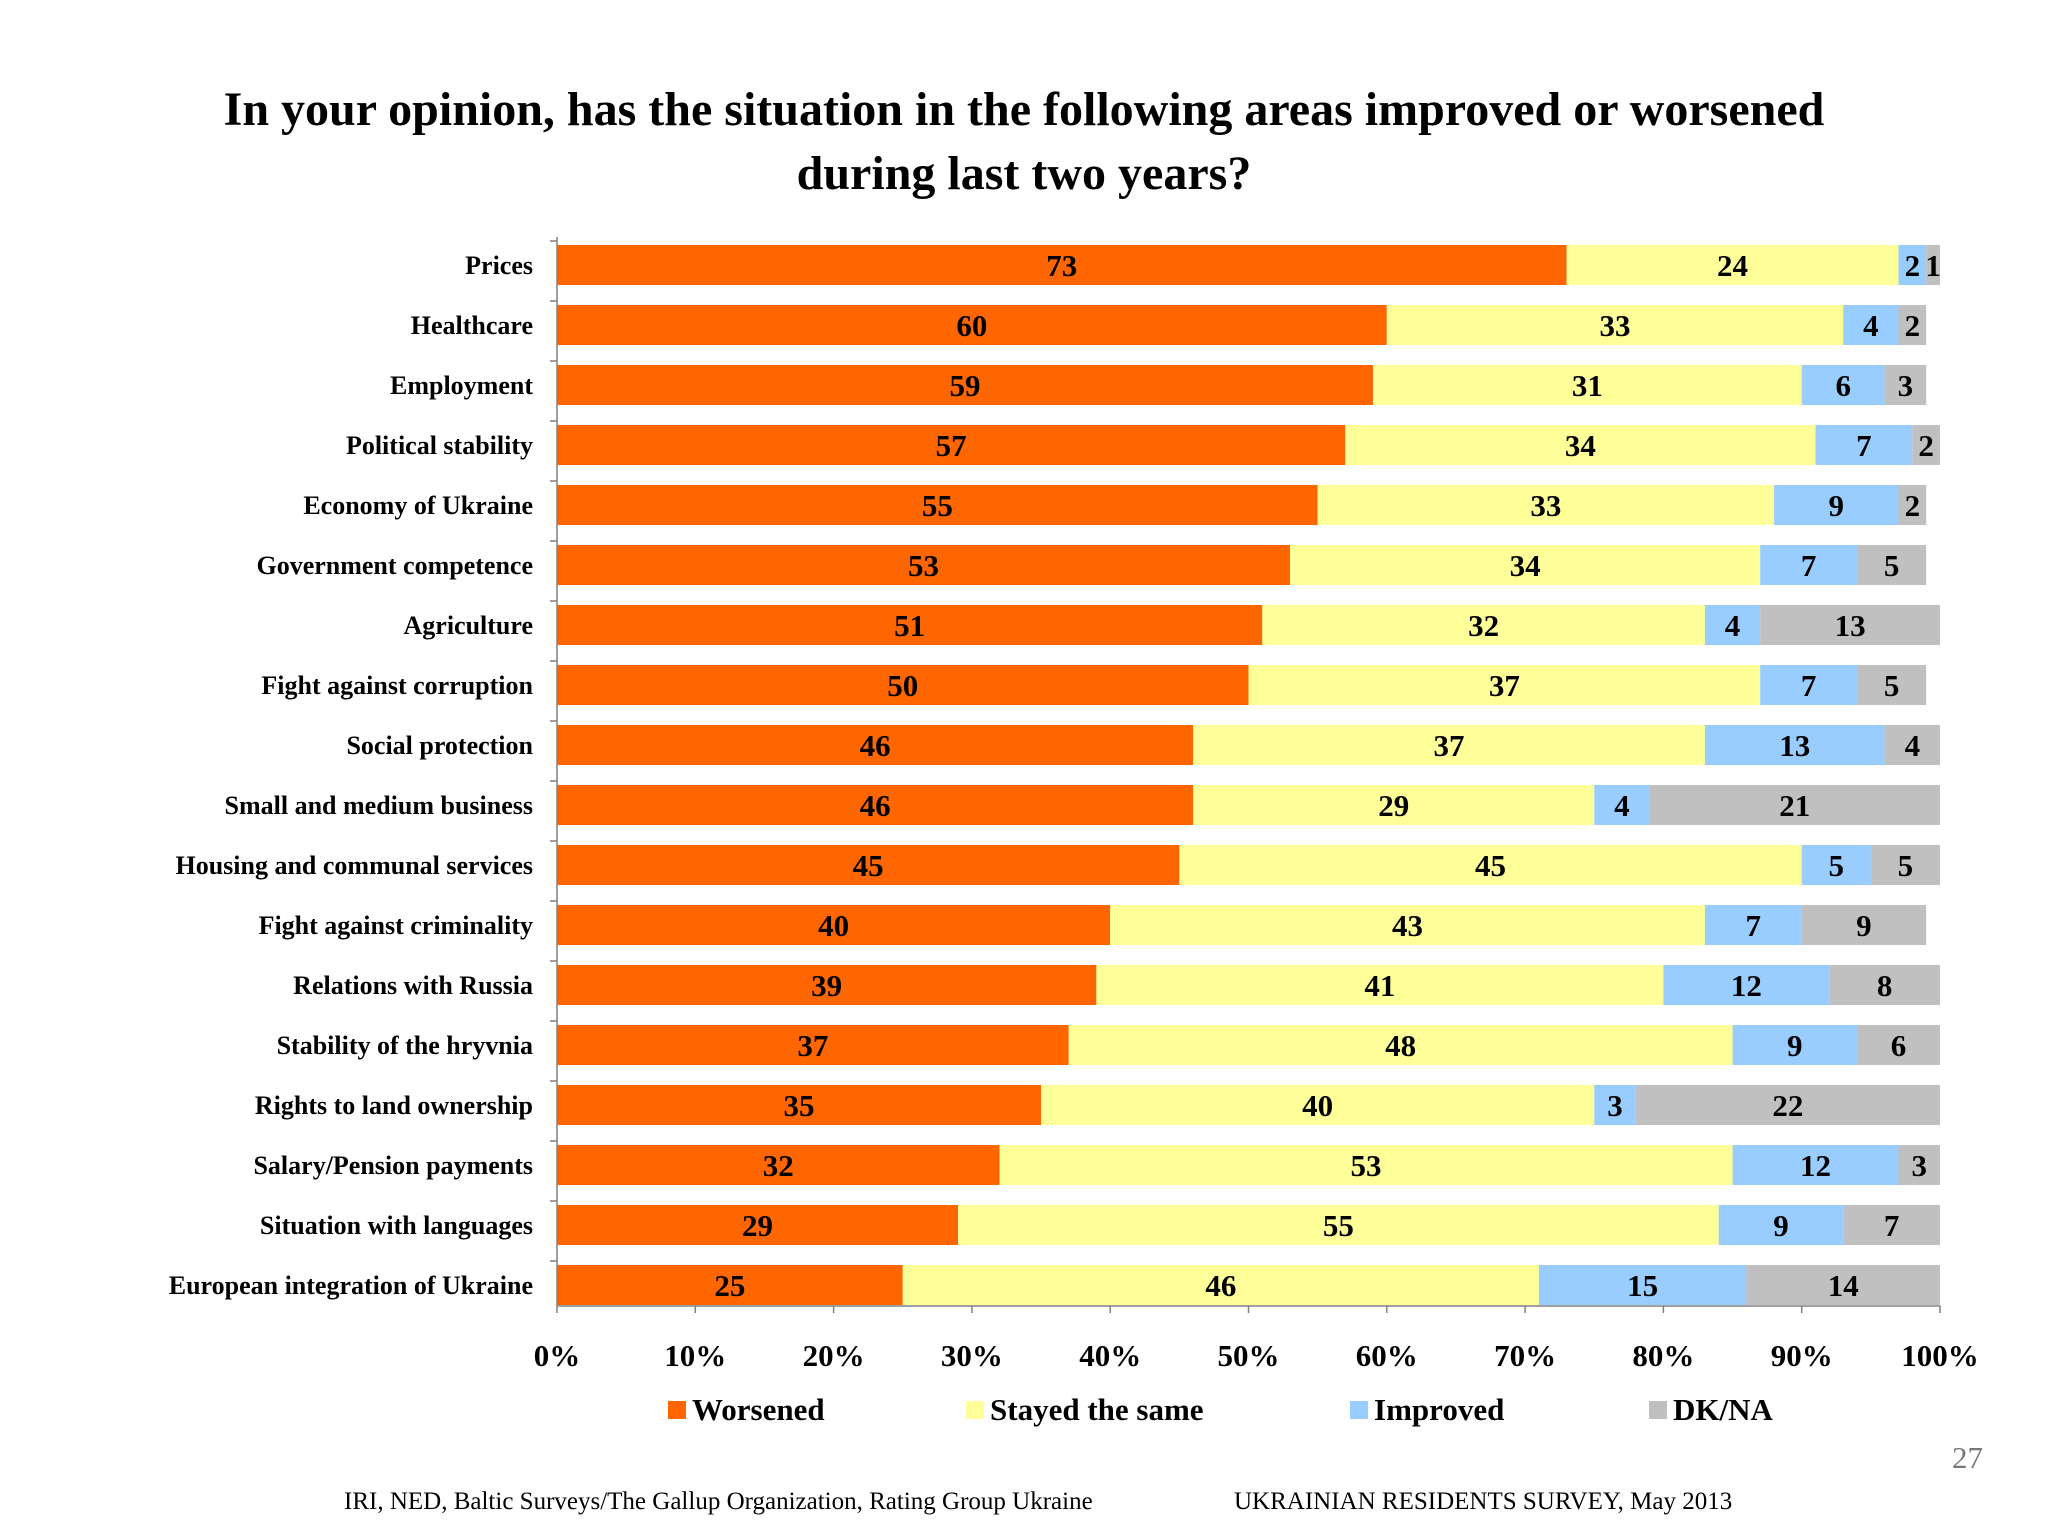 This screenshot has height=1536, width=2048. What do you see at coordinates (1220, 1285) in the screenshot?
I see `bar-stayed-the-same-european-integration-of-ukraine` at bounding box center [1220, 1285].